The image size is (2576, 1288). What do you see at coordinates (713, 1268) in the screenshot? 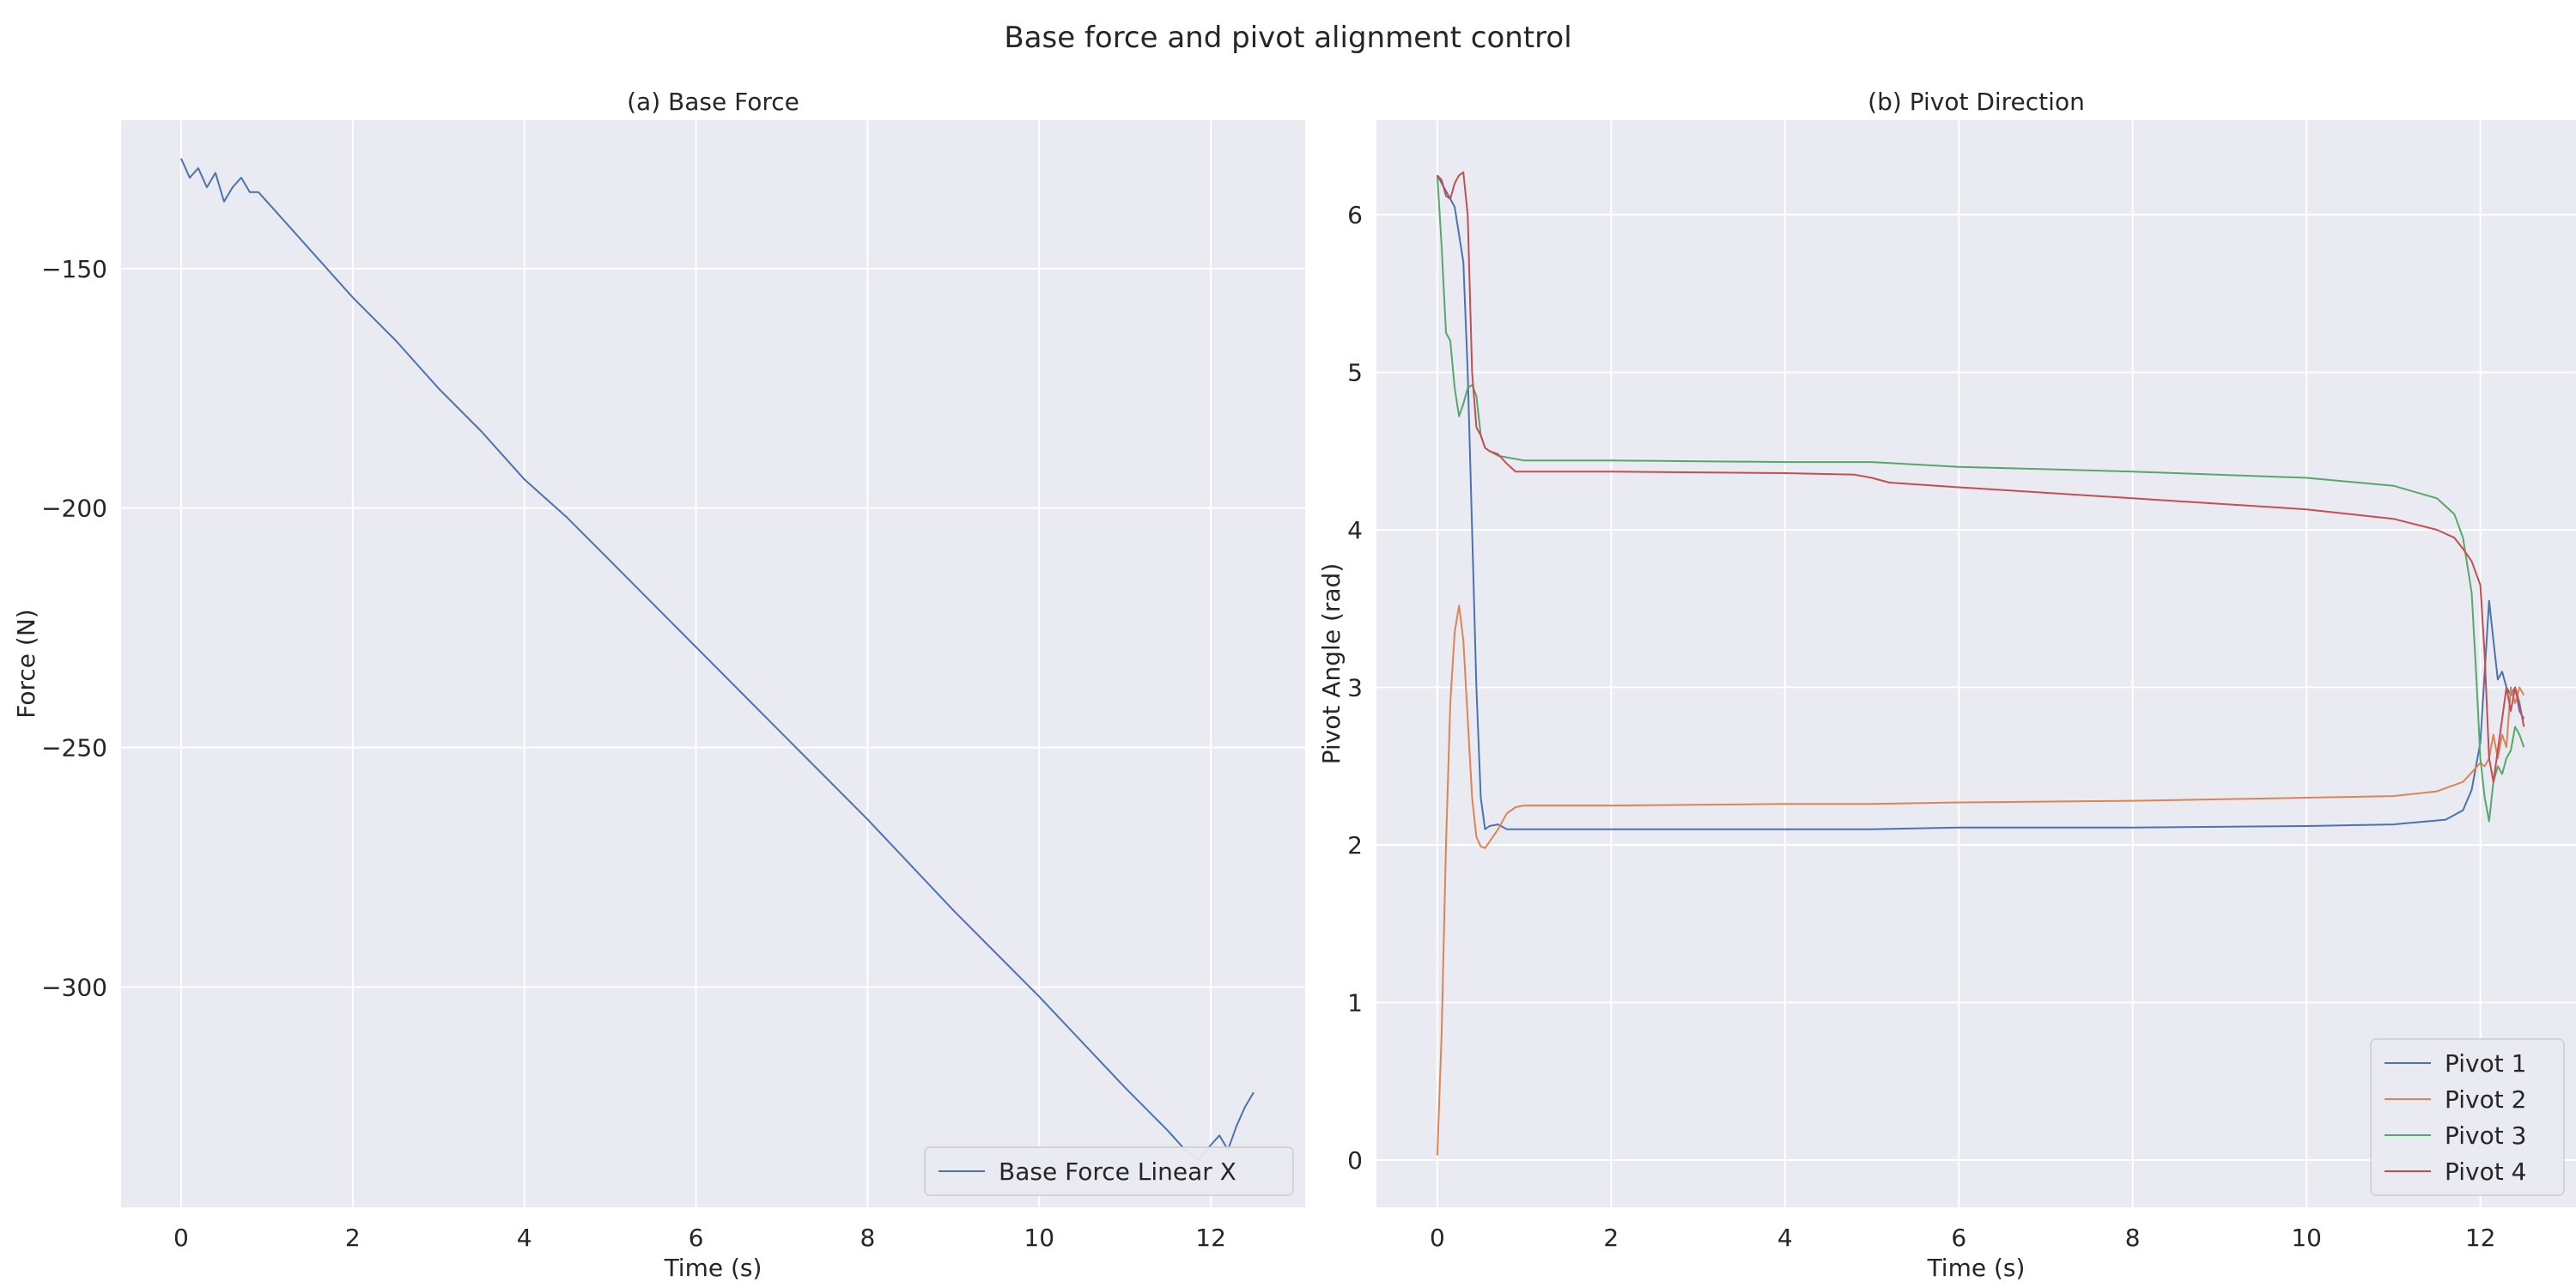
I see `panel-1-x-axis-label: Time (s)` at bounding box center [713, 1268].